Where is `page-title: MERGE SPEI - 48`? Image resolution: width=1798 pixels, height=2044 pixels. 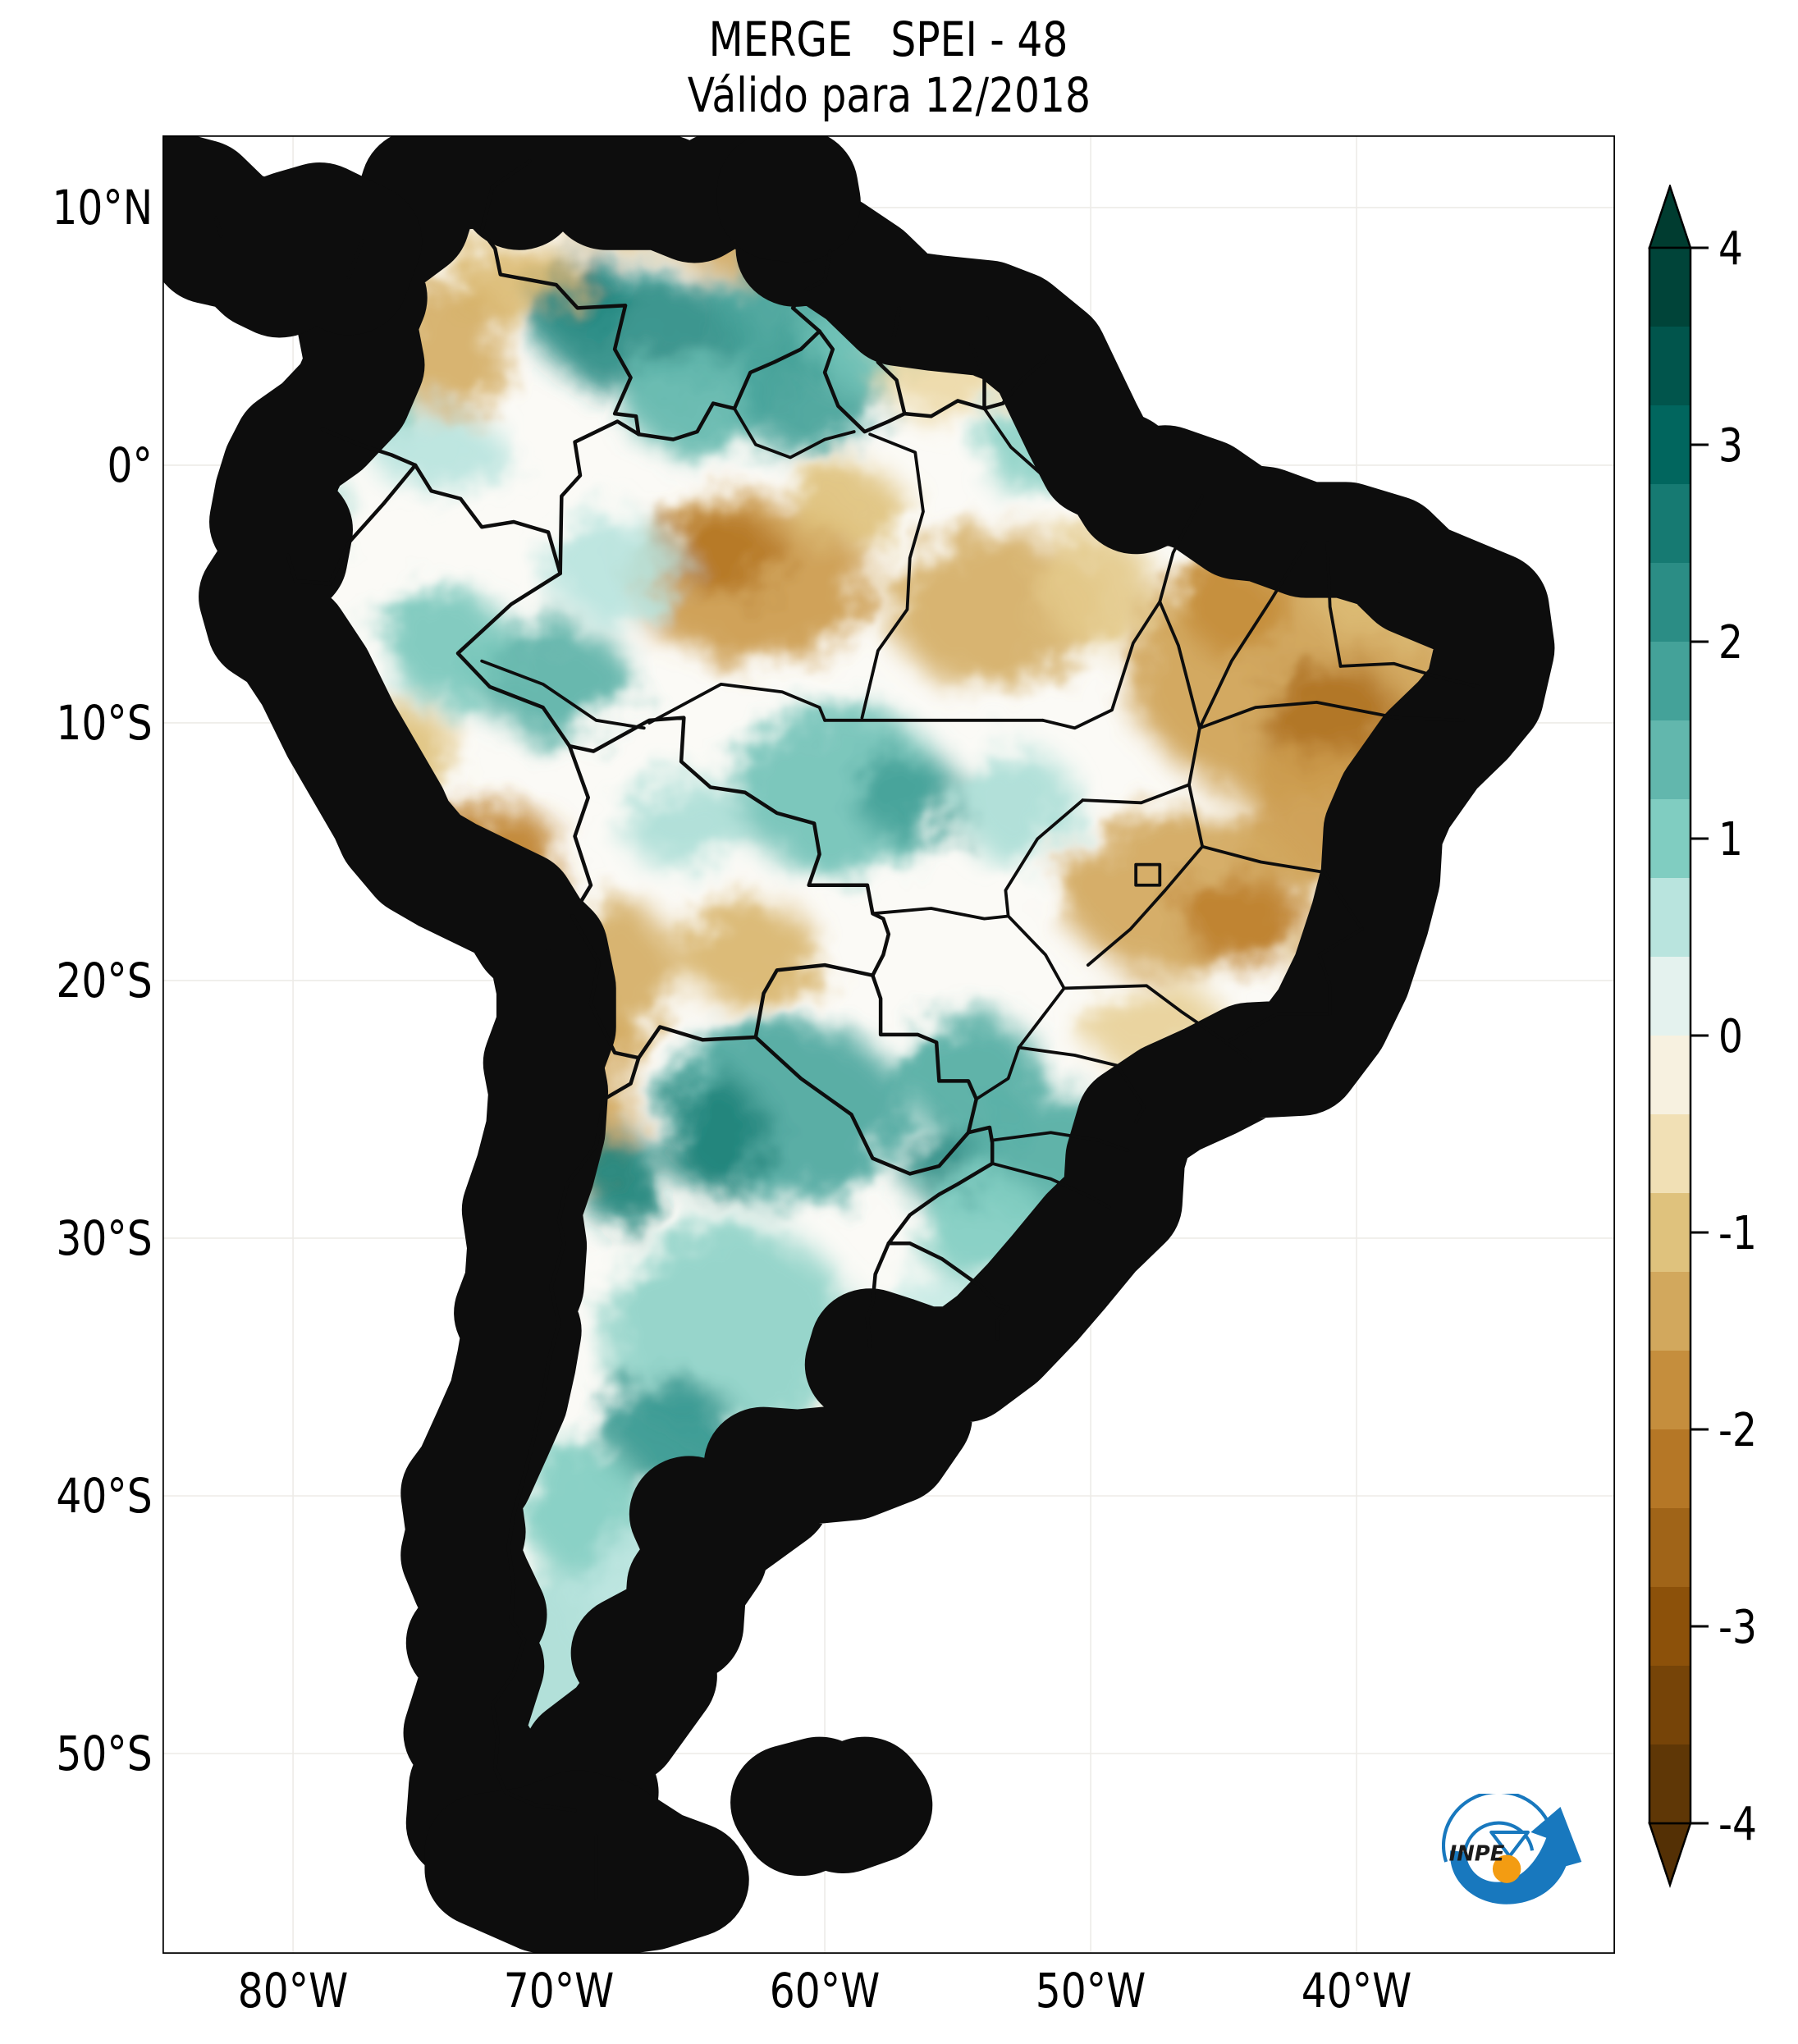 page-title: MERGE SPEI - 48 is located at coordinates (888, 39).